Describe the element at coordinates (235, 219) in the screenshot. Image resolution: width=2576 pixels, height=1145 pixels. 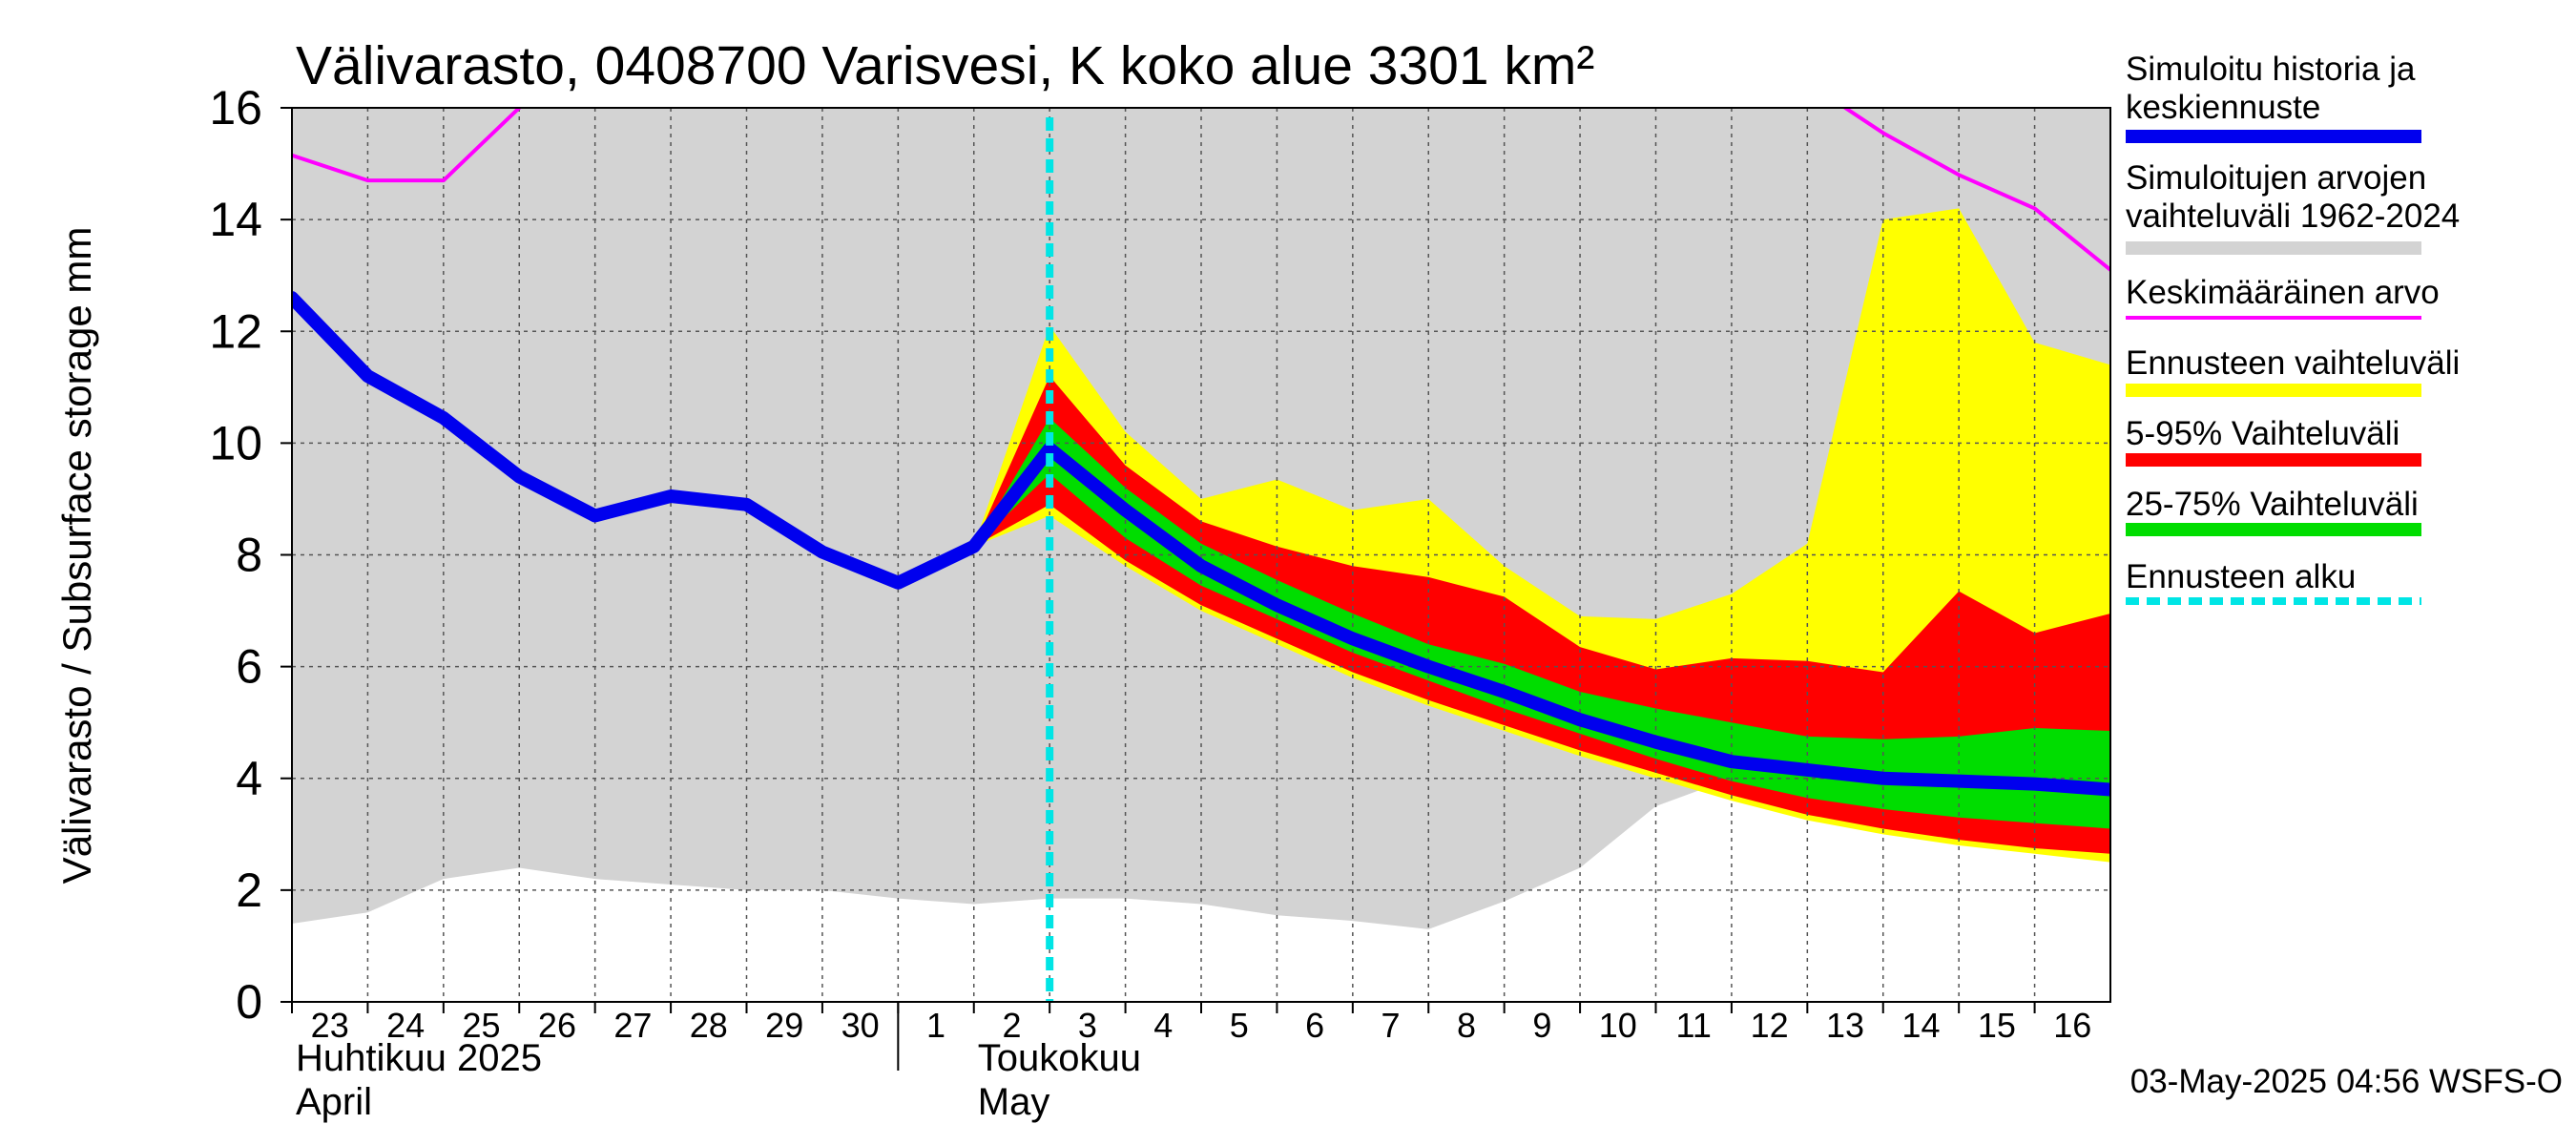
I see `y-tick-label: 14` at that location.